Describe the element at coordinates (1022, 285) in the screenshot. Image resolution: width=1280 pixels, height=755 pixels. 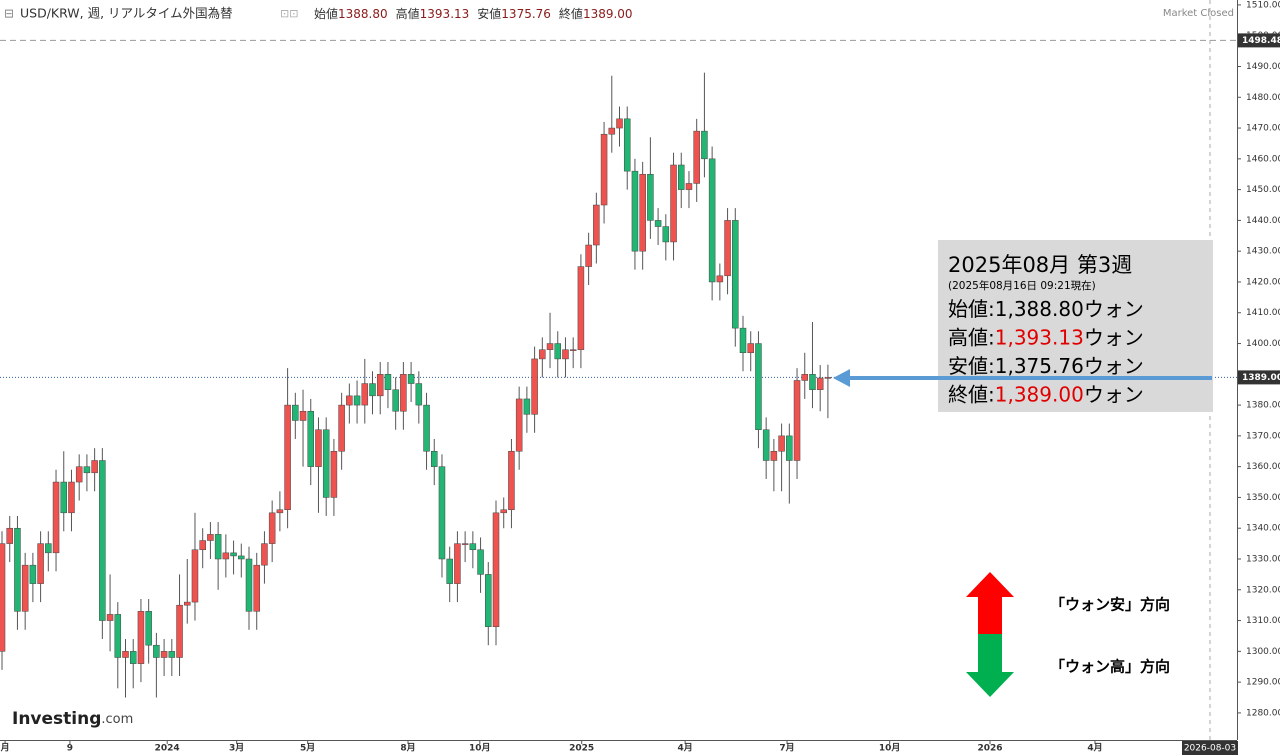
I see `annotation-subtitle: (2025年08月16日 09:21現在)` at that location.